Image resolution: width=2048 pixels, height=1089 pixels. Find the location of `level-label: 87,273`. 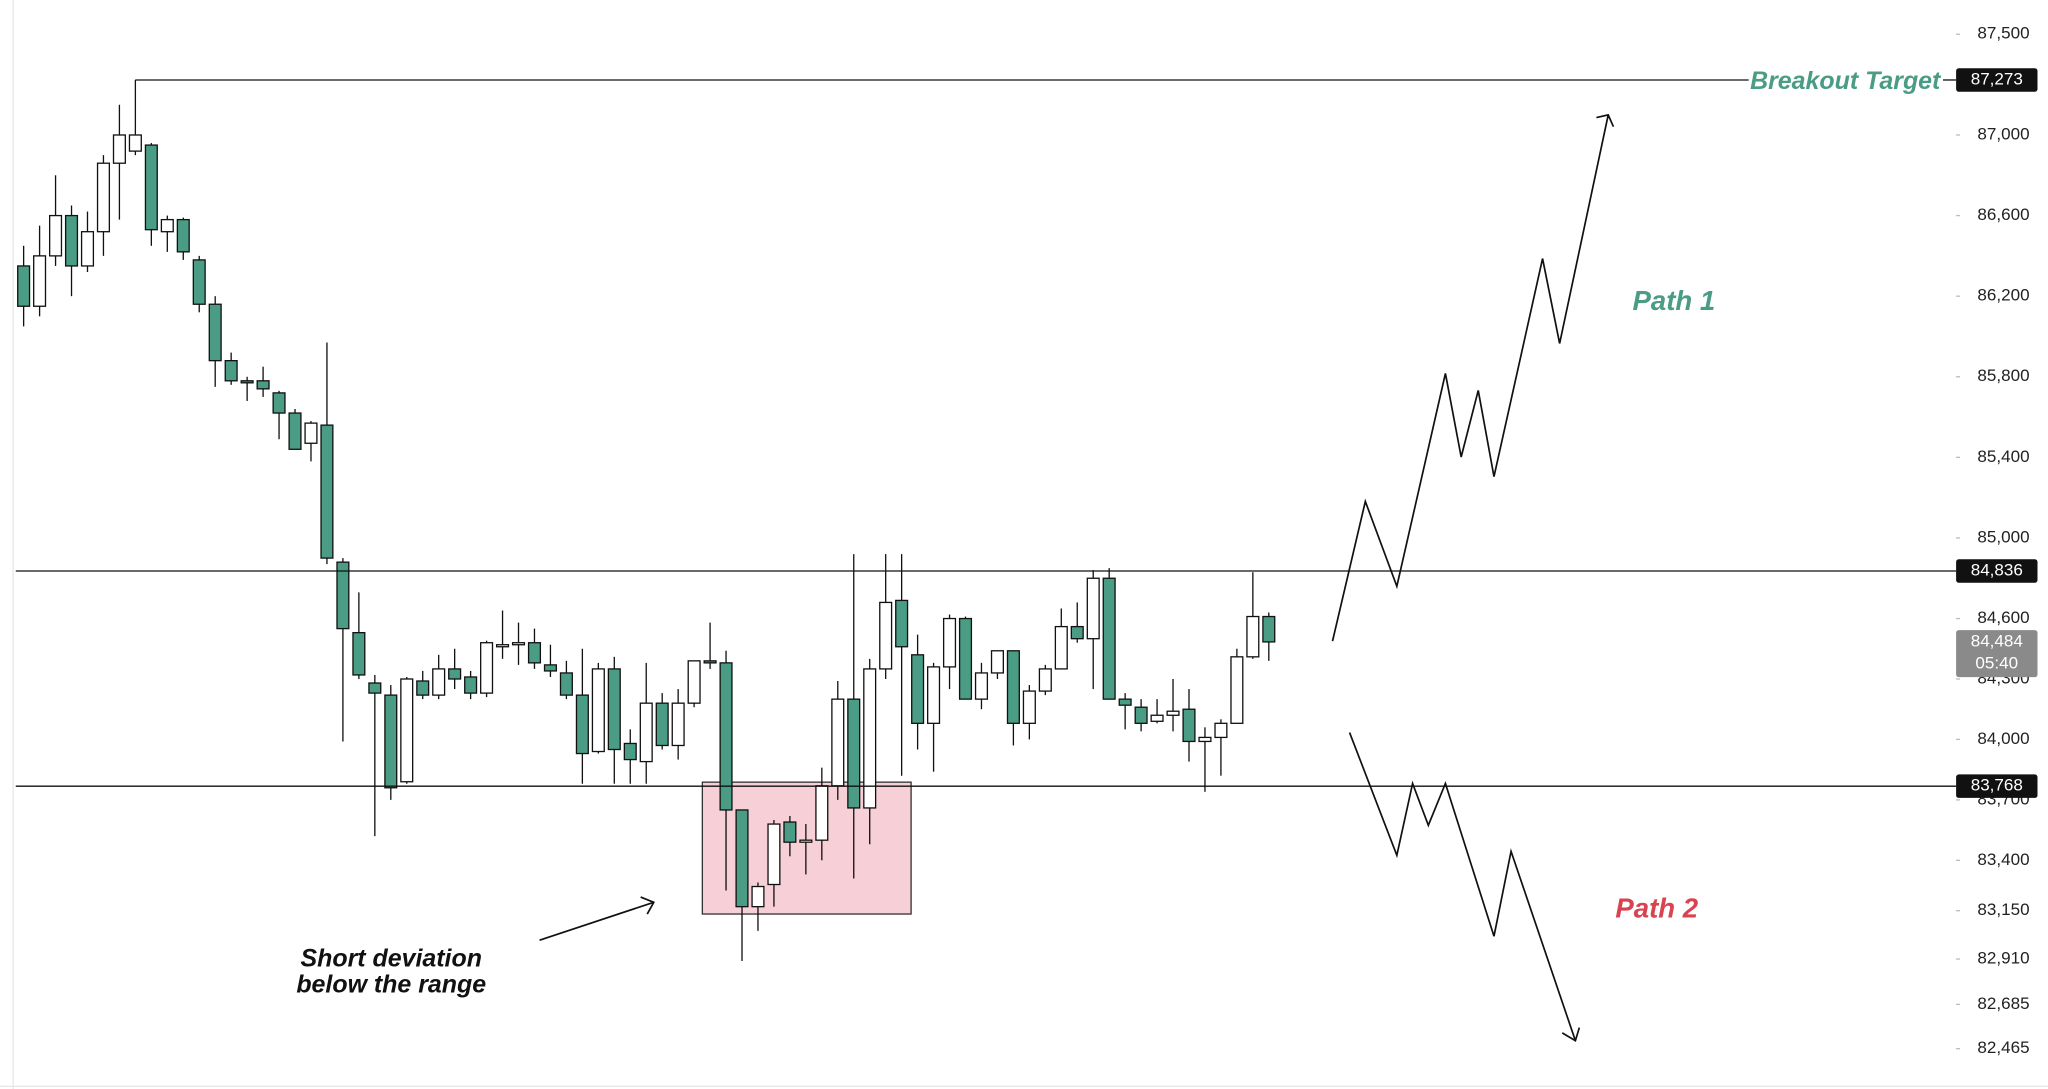

level-label: 87,273 is located at coordinates (1997, 79).